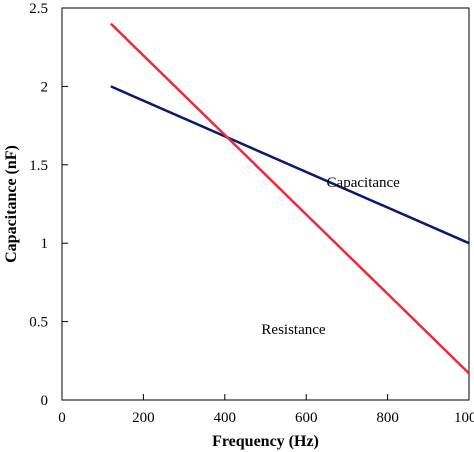 Image resolution: width=474 pixels, height=452 pixels. Describe the element at coordinates (293, 330) in the screenshot. I see `series-label-resistance: Resistance` at that location.